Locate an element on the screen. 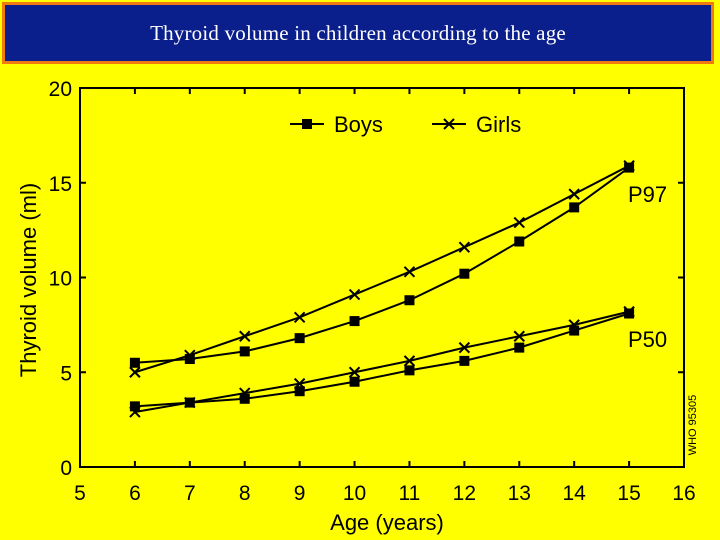  x-tick-label: 6 is located at coordinates (135, 493).